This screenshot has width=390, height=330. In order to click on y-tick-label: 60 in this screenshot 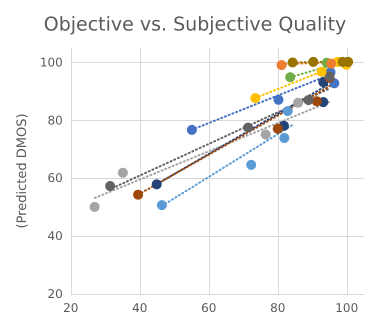, I will do `click(55, 178)`.